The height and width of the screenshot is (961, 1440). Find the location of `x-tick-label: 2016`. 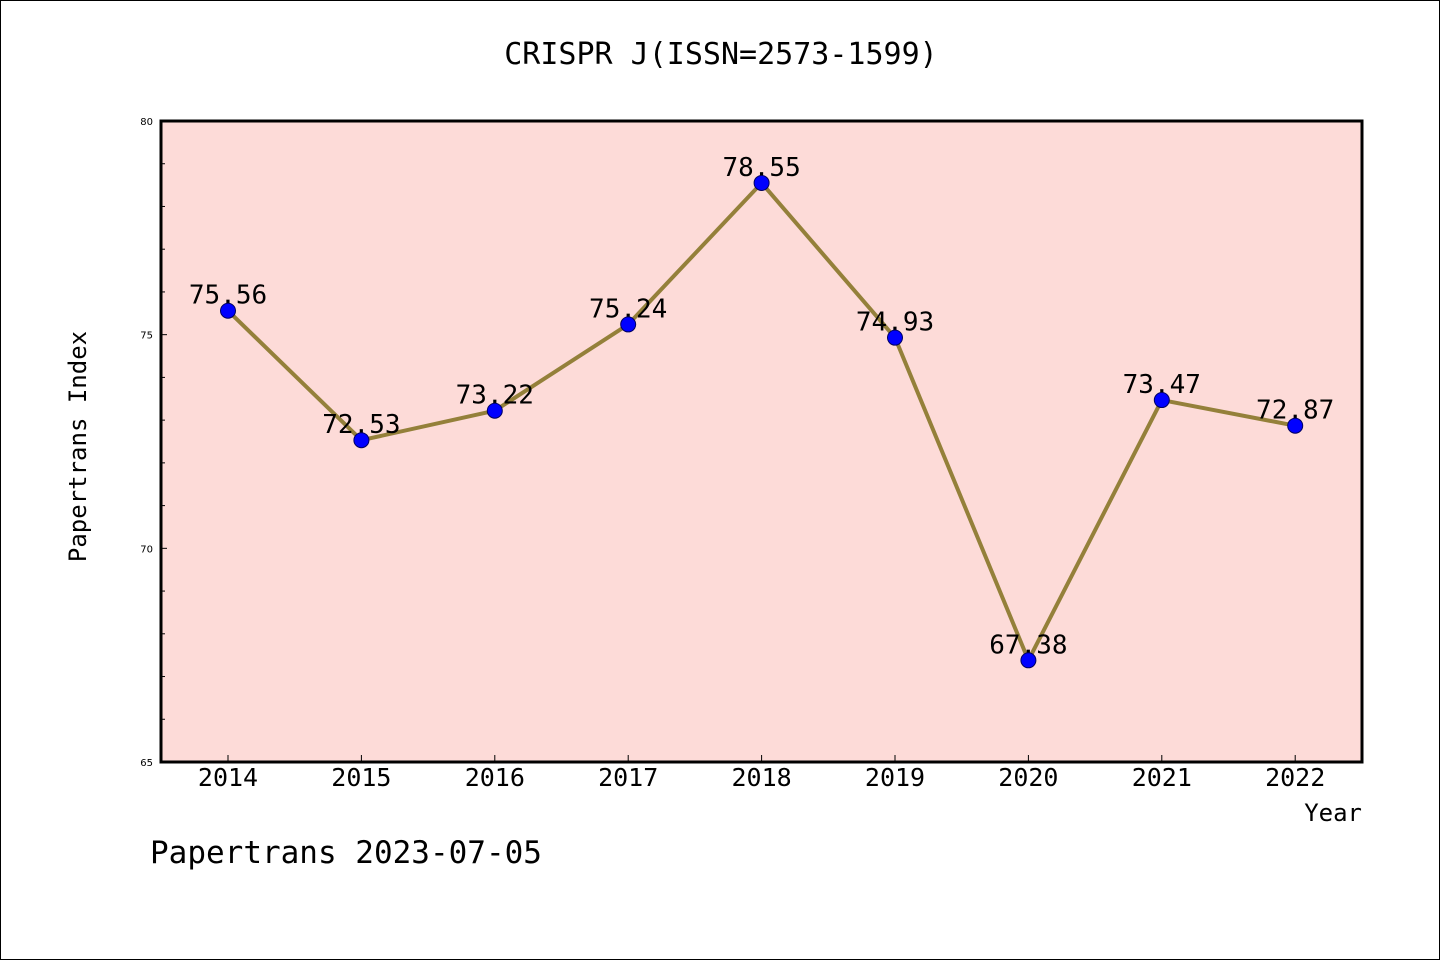

x-tick-label: 2016 is located at coordinates (495, 777).